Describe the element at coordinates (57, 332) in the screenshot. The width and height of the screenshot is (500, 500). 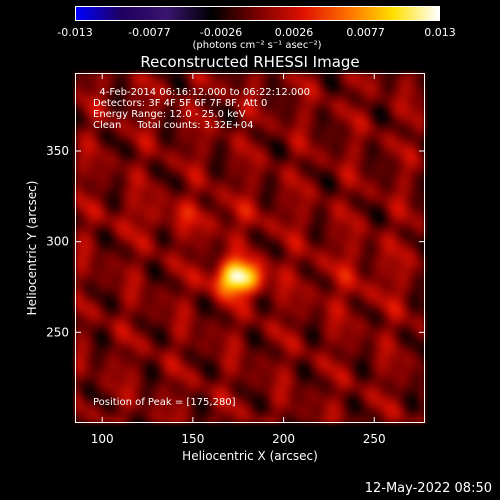
I see `y-tick-label: 250` at that location.